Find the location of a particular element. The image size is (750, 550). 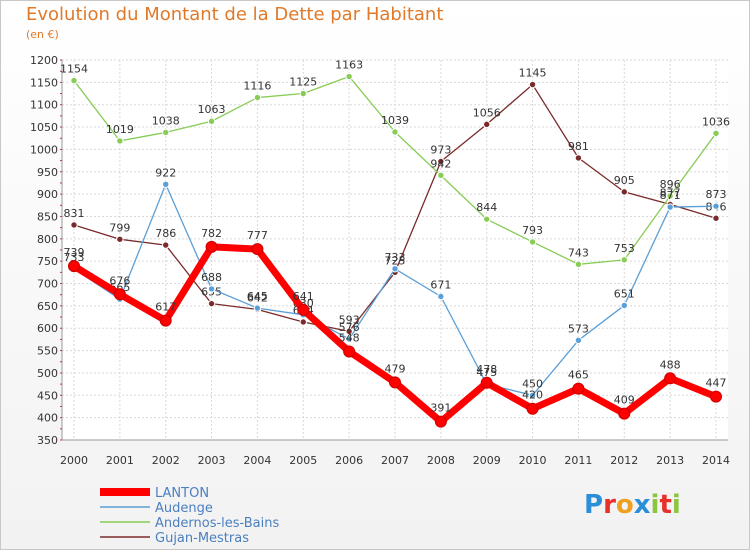

data-label: 871 is located at coordinates (670, 195).